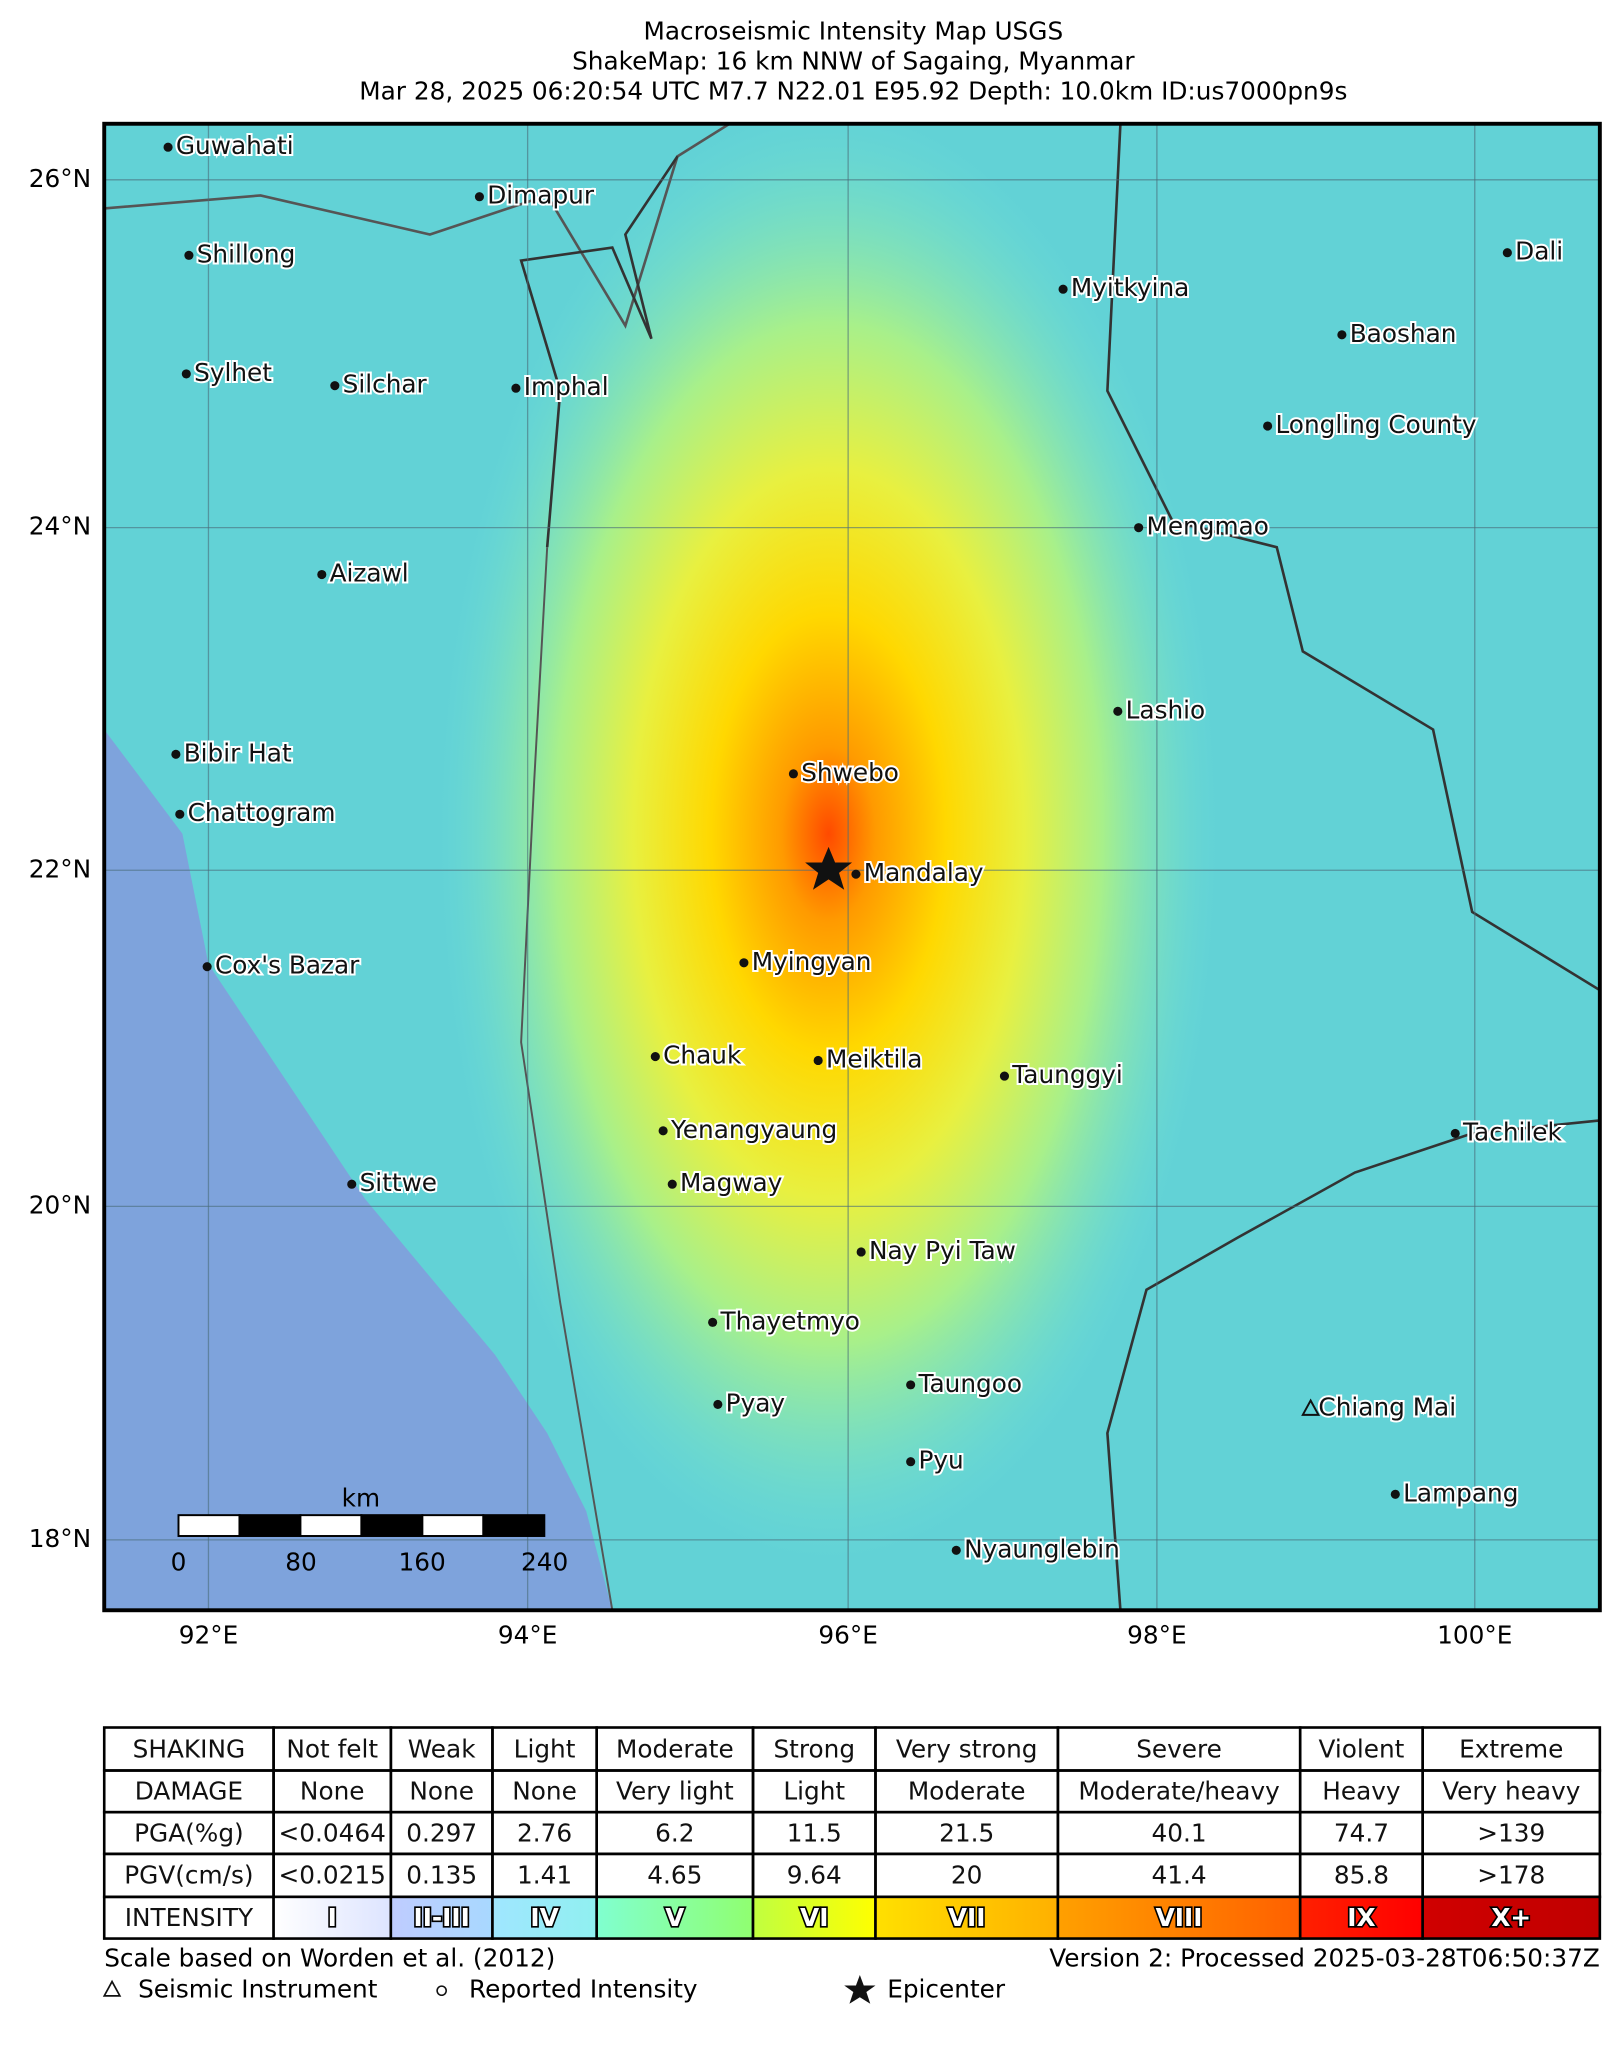 Image resolution: width=1622 pixels, height=2048 pixels. What do you see at coordinates (814, 1875) in the screenshot?
I see `table-cell-text: 9.64` at bounding box center [814, 1875].